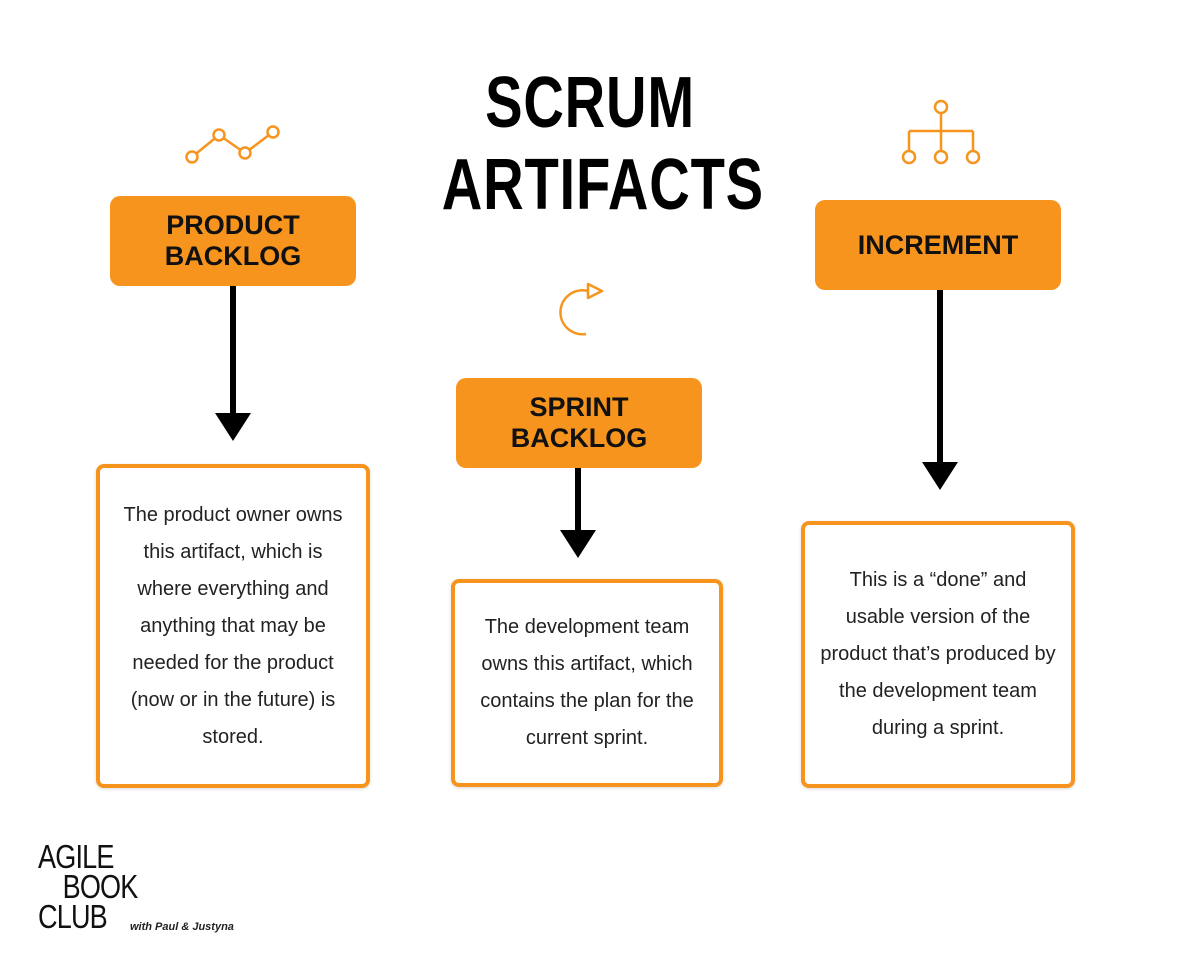 Image resolution: width=1200 pixels, height=964 pixels. Describe the element at coordinates (579, 407) in the screenshot. I see `sprint-backlog-line-1: SPRINT` at that location.